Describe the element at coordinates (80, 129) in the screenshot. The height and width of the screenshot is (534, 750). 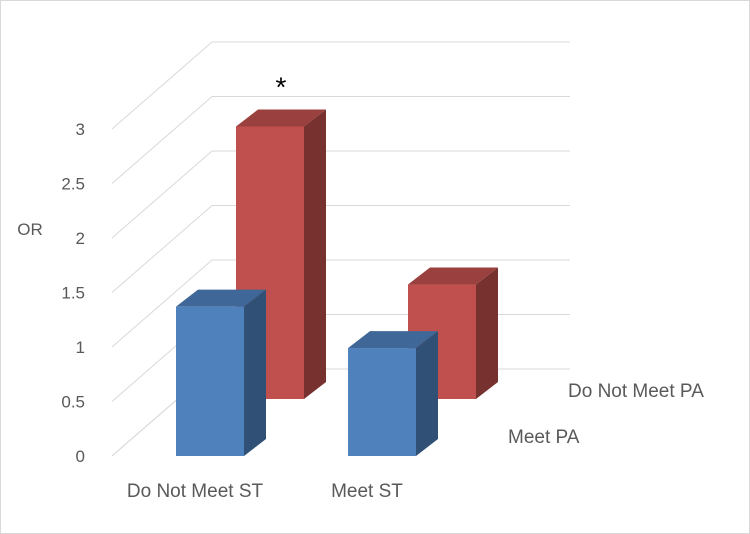
I see `y-tick-label: 3` at that location.